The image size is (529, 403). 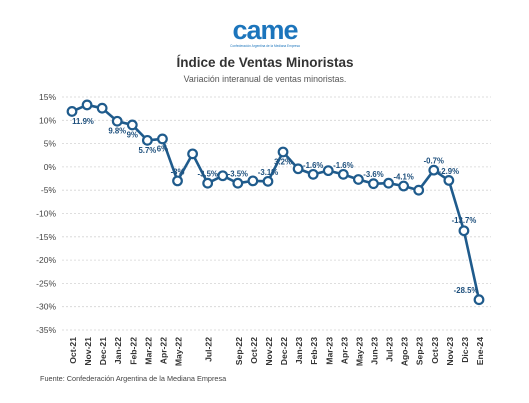 What do you see at coordinates (50, 167) in the screenshot?
I see `y-tick-label: 0%` at bounding box center [50, 167].